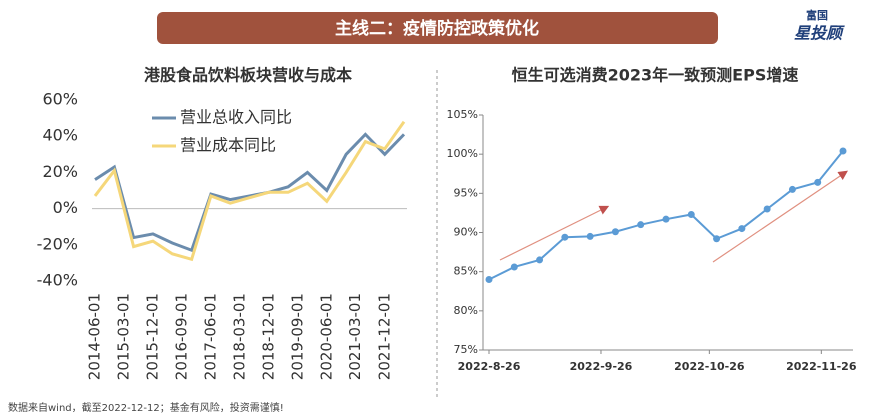  Describe the element at coordinates (60, 99) in the screenshot. I see `y-tick-label: 60%` at that location.